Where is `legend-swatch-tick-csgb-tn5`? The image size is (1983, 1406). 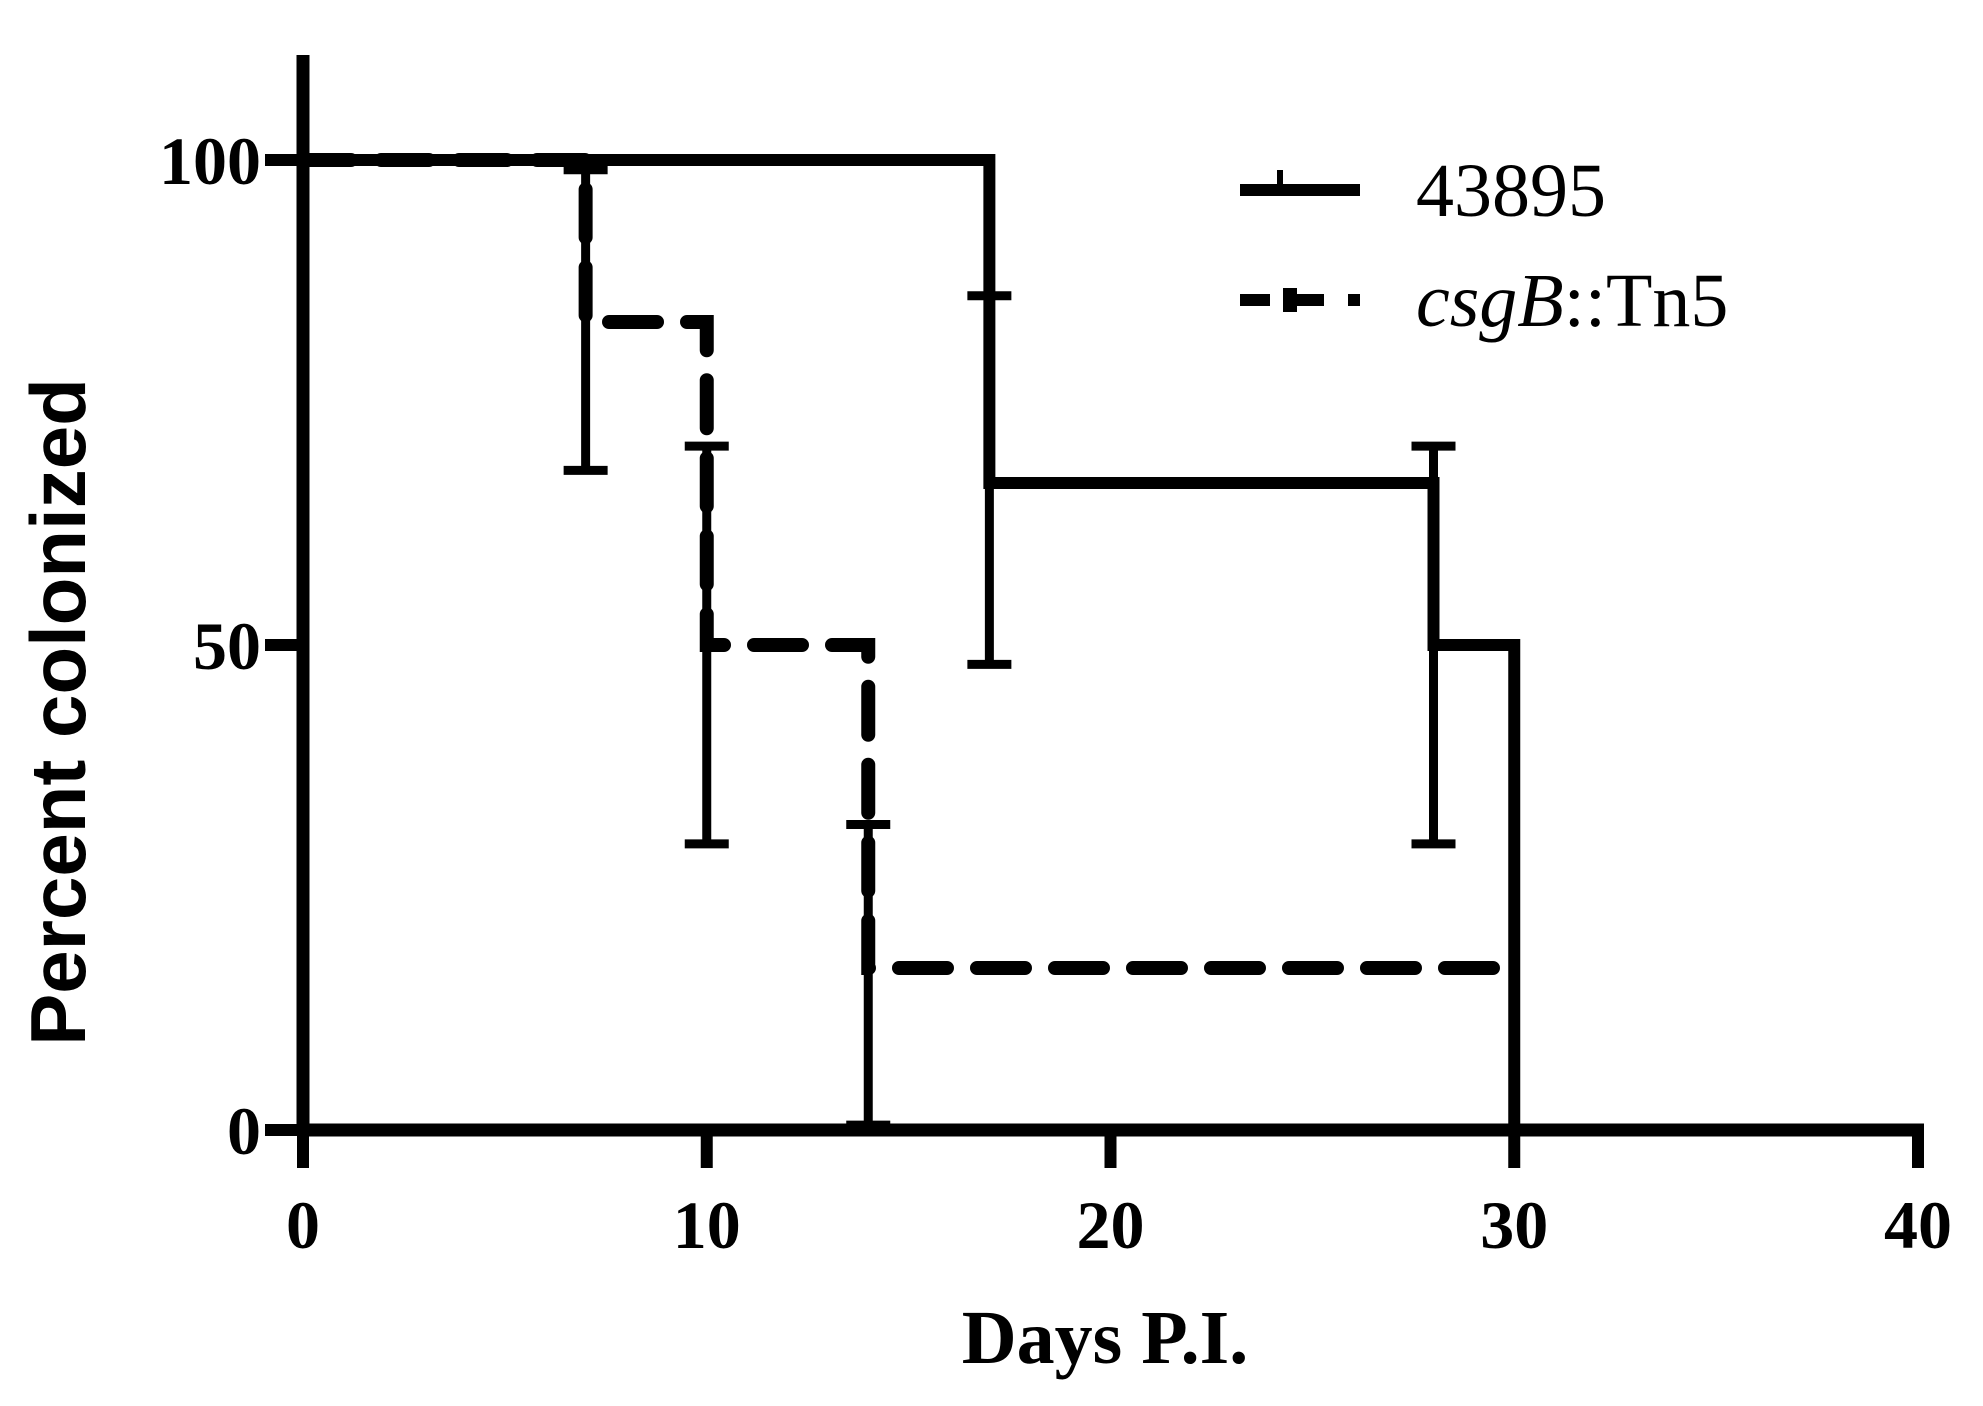
legend-swatch-tick-csgb-tn5 is located at coordinates (1290, 300).